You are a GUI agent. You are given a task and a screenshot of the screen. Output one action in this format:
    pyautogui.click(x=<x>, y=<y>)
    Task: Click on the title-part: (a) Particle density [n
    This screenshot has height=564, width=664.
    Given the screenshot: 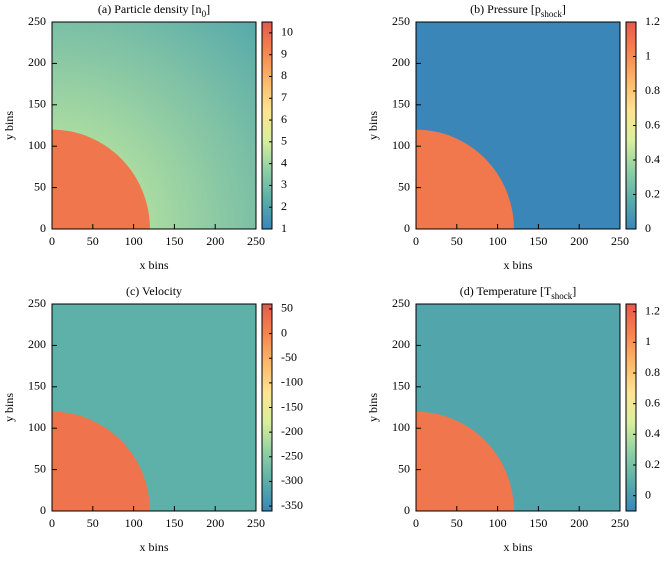 What is the action you would take?
    pyautogui.click(x=150, y=9)
    